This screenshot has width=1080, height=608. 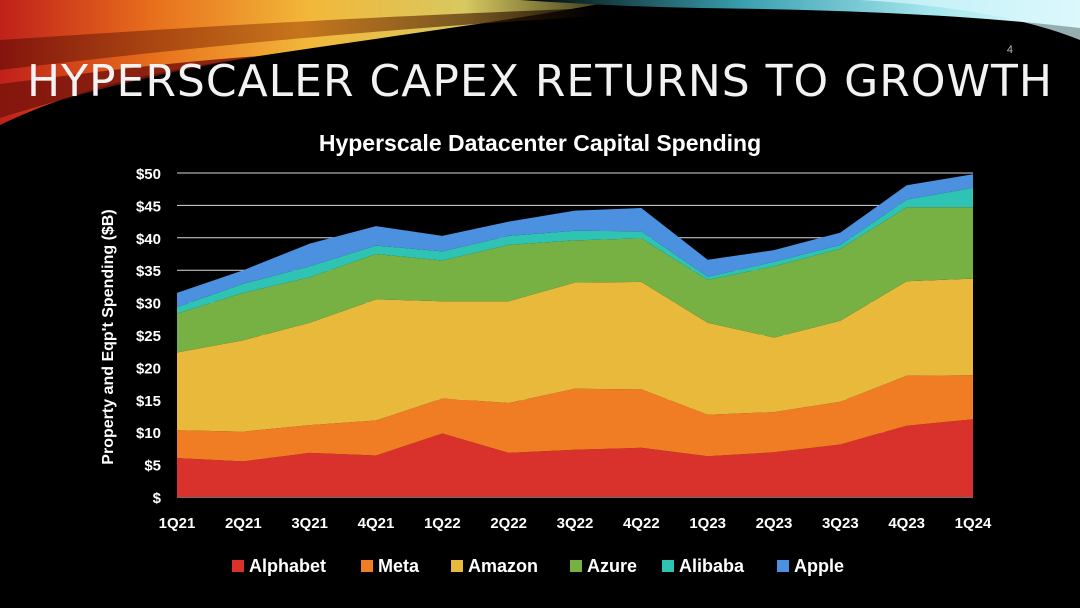 I want to click on chart-title: Hyperscale Datacenter Capital Spending, so click(x=540, y=143).